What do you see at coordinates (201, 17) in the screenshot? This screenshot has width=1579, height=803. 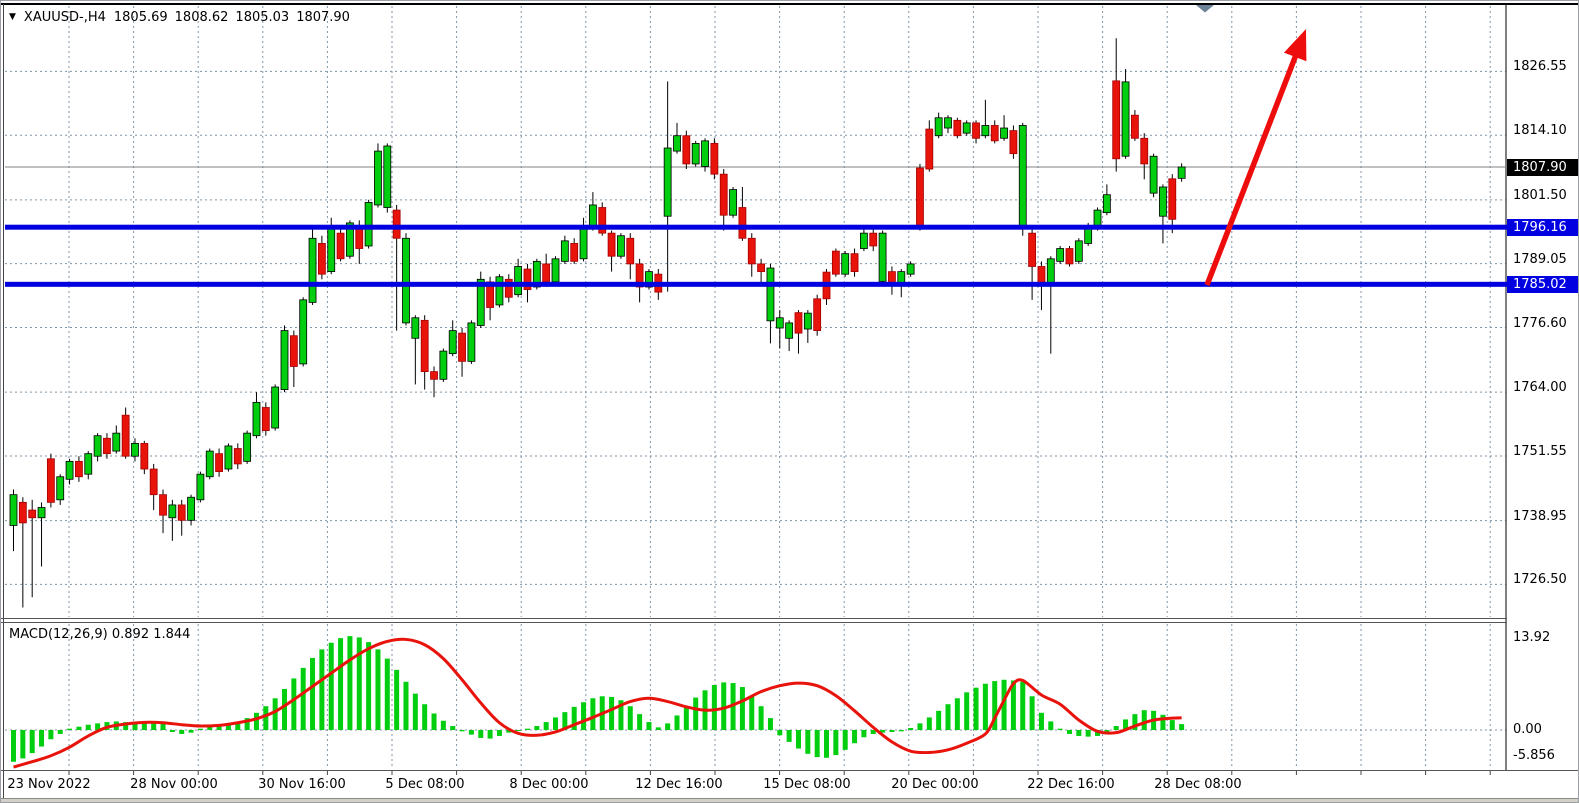 I see `title-high: 1808.62` at bounding box center [201, 17].